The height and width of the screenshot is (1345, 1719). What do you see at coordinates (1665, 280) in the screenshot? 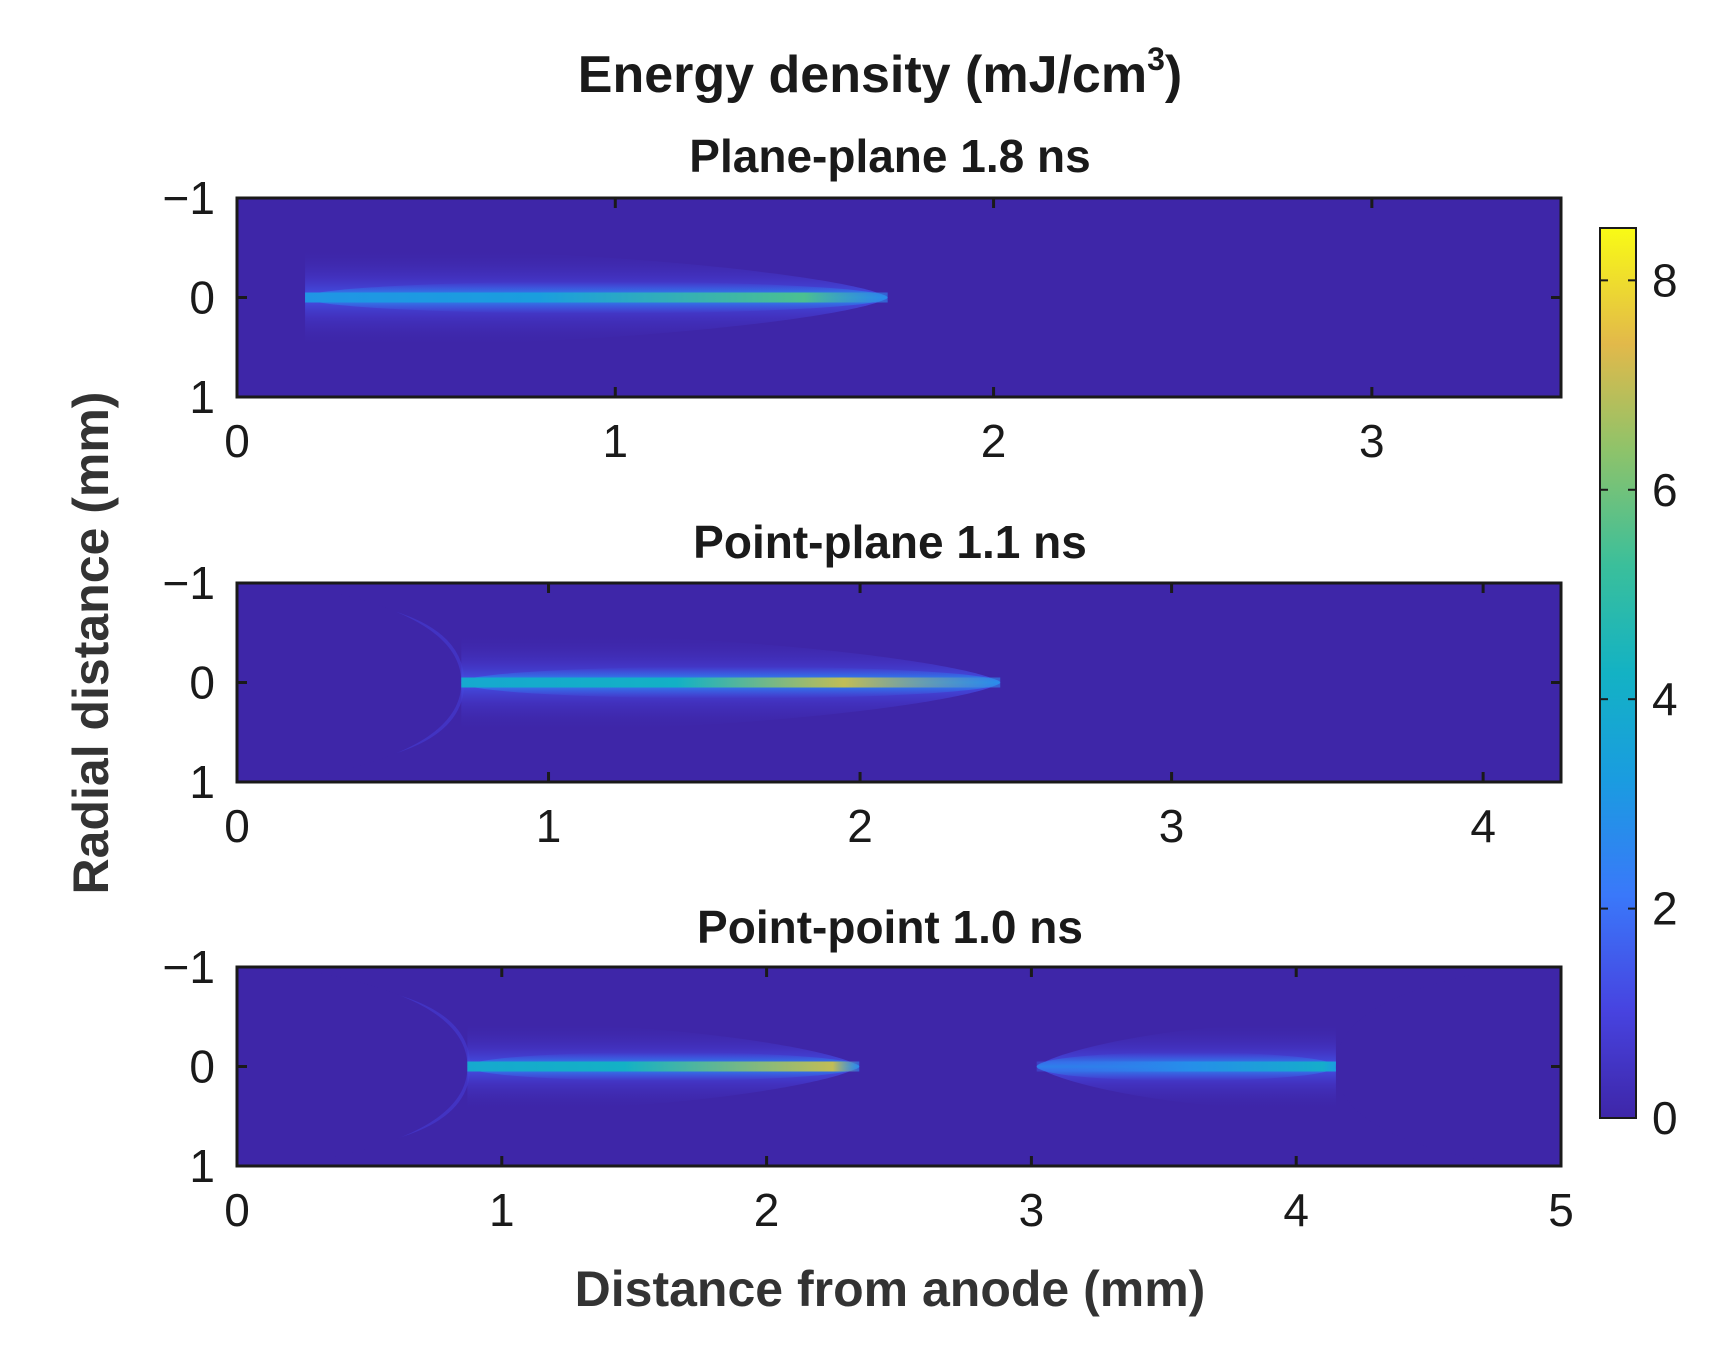
I see `colorbar-tick-label: 8` at bounding box center [1665, 280].